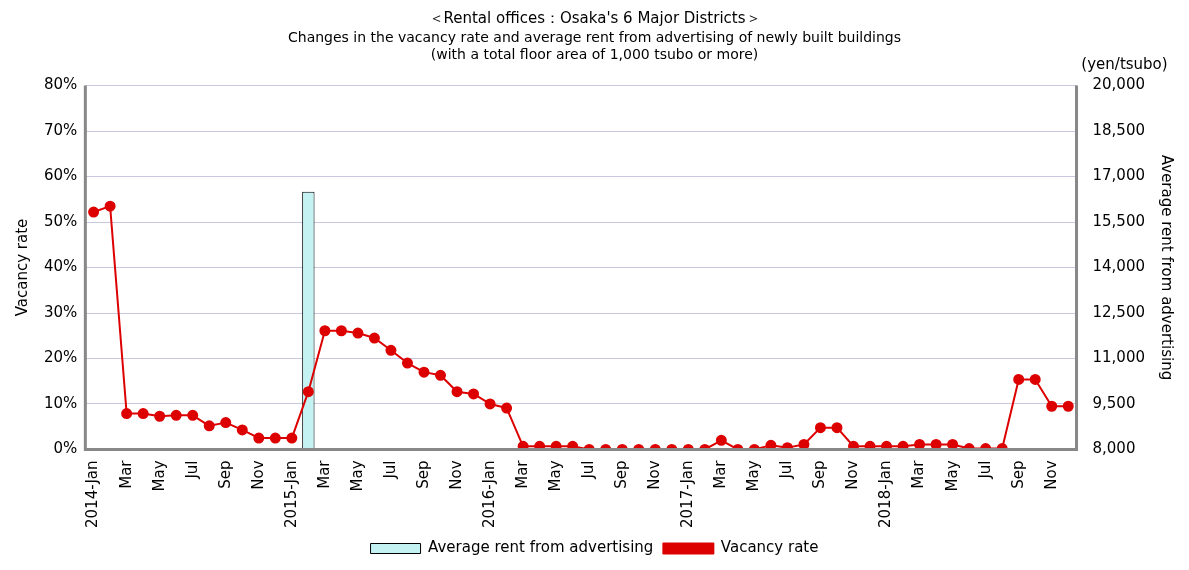  Describe the element at coordinates (65, 448) in the screenshot. I see `y-tick-label: 0%` at that location.